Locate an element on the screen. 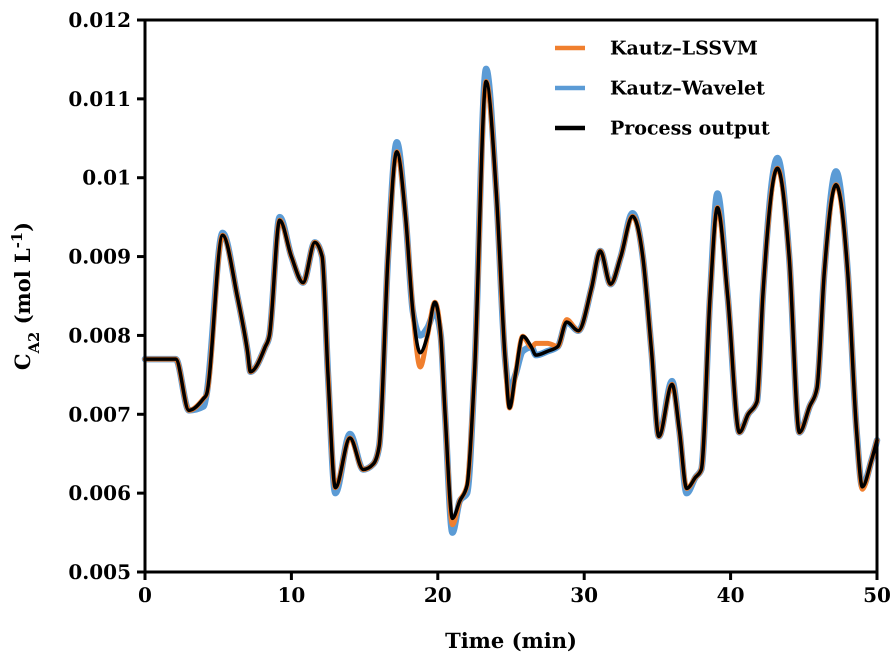 The width and height of the screenshot is (896, 662). x-tick-label: 20 is located at coordinates (438, 595).